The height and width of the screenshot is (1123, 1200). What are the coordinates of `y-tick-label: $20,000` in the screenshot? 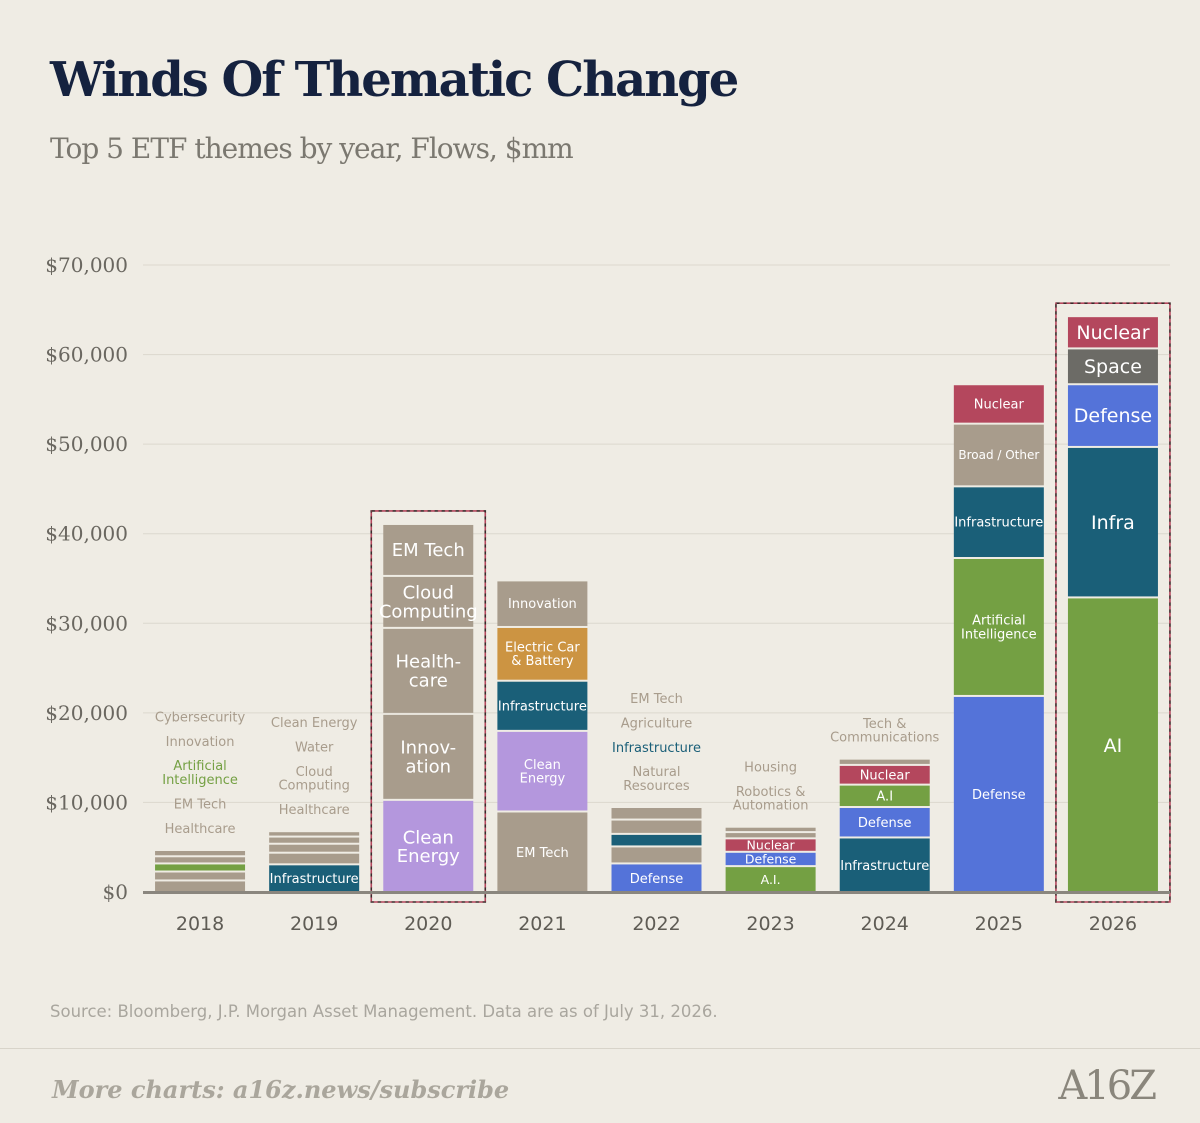 It's located at (86, 713).